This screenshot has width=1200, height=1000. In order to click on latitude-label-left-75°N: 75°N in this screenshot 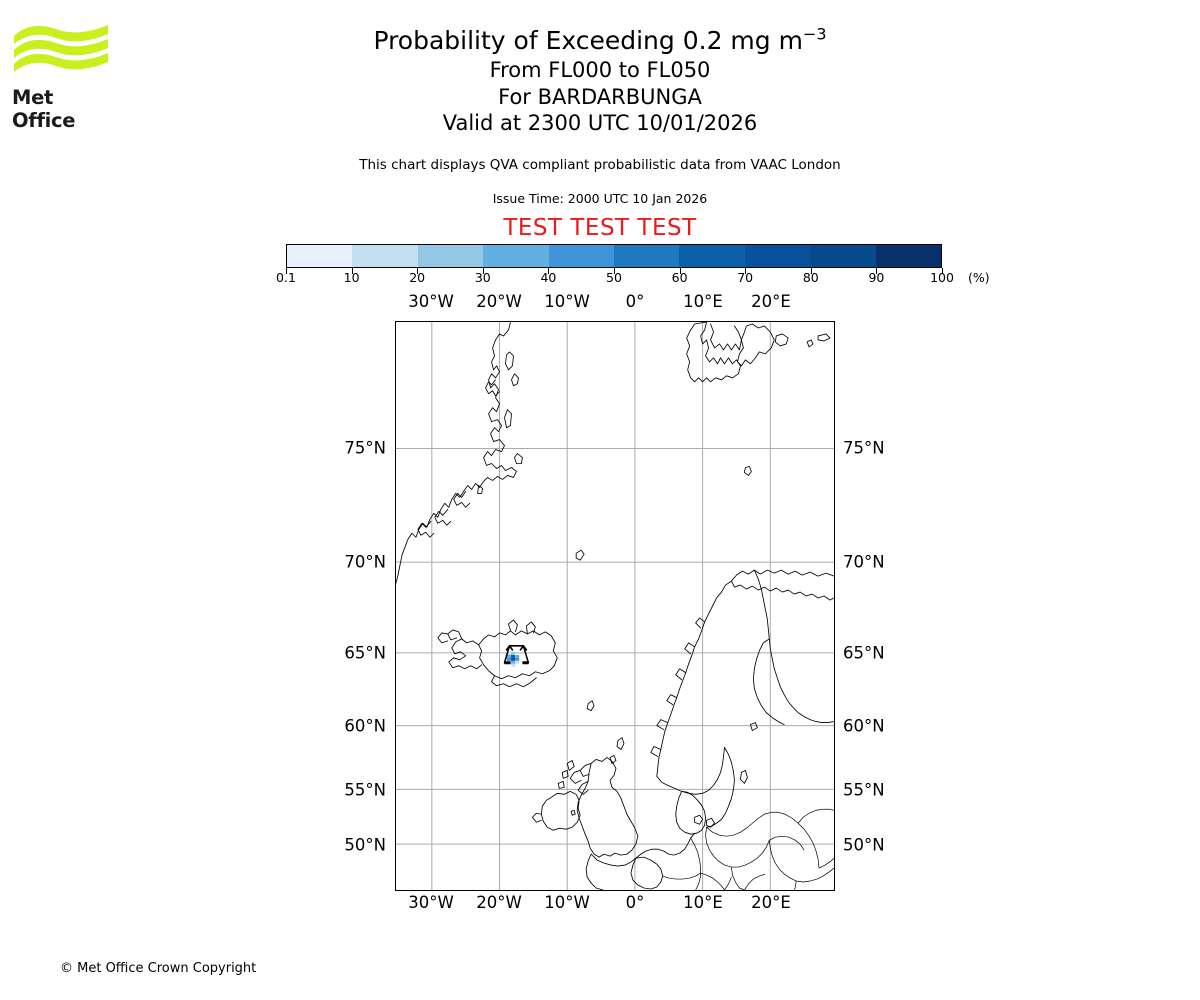, I will do `click(365, 448)`.